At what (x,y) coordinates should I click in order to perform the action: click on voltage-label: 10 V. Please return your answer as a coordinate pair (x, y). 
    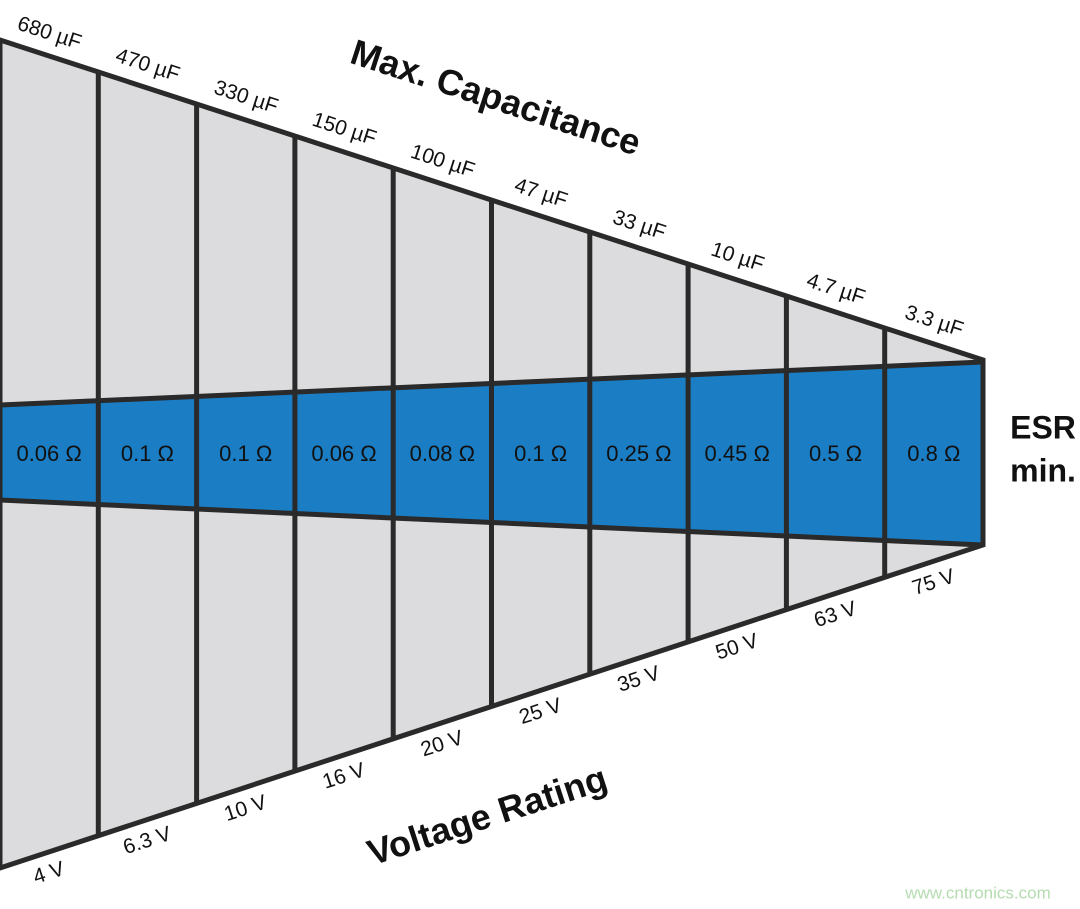
    Looking at the image, I should click on (245, 808).